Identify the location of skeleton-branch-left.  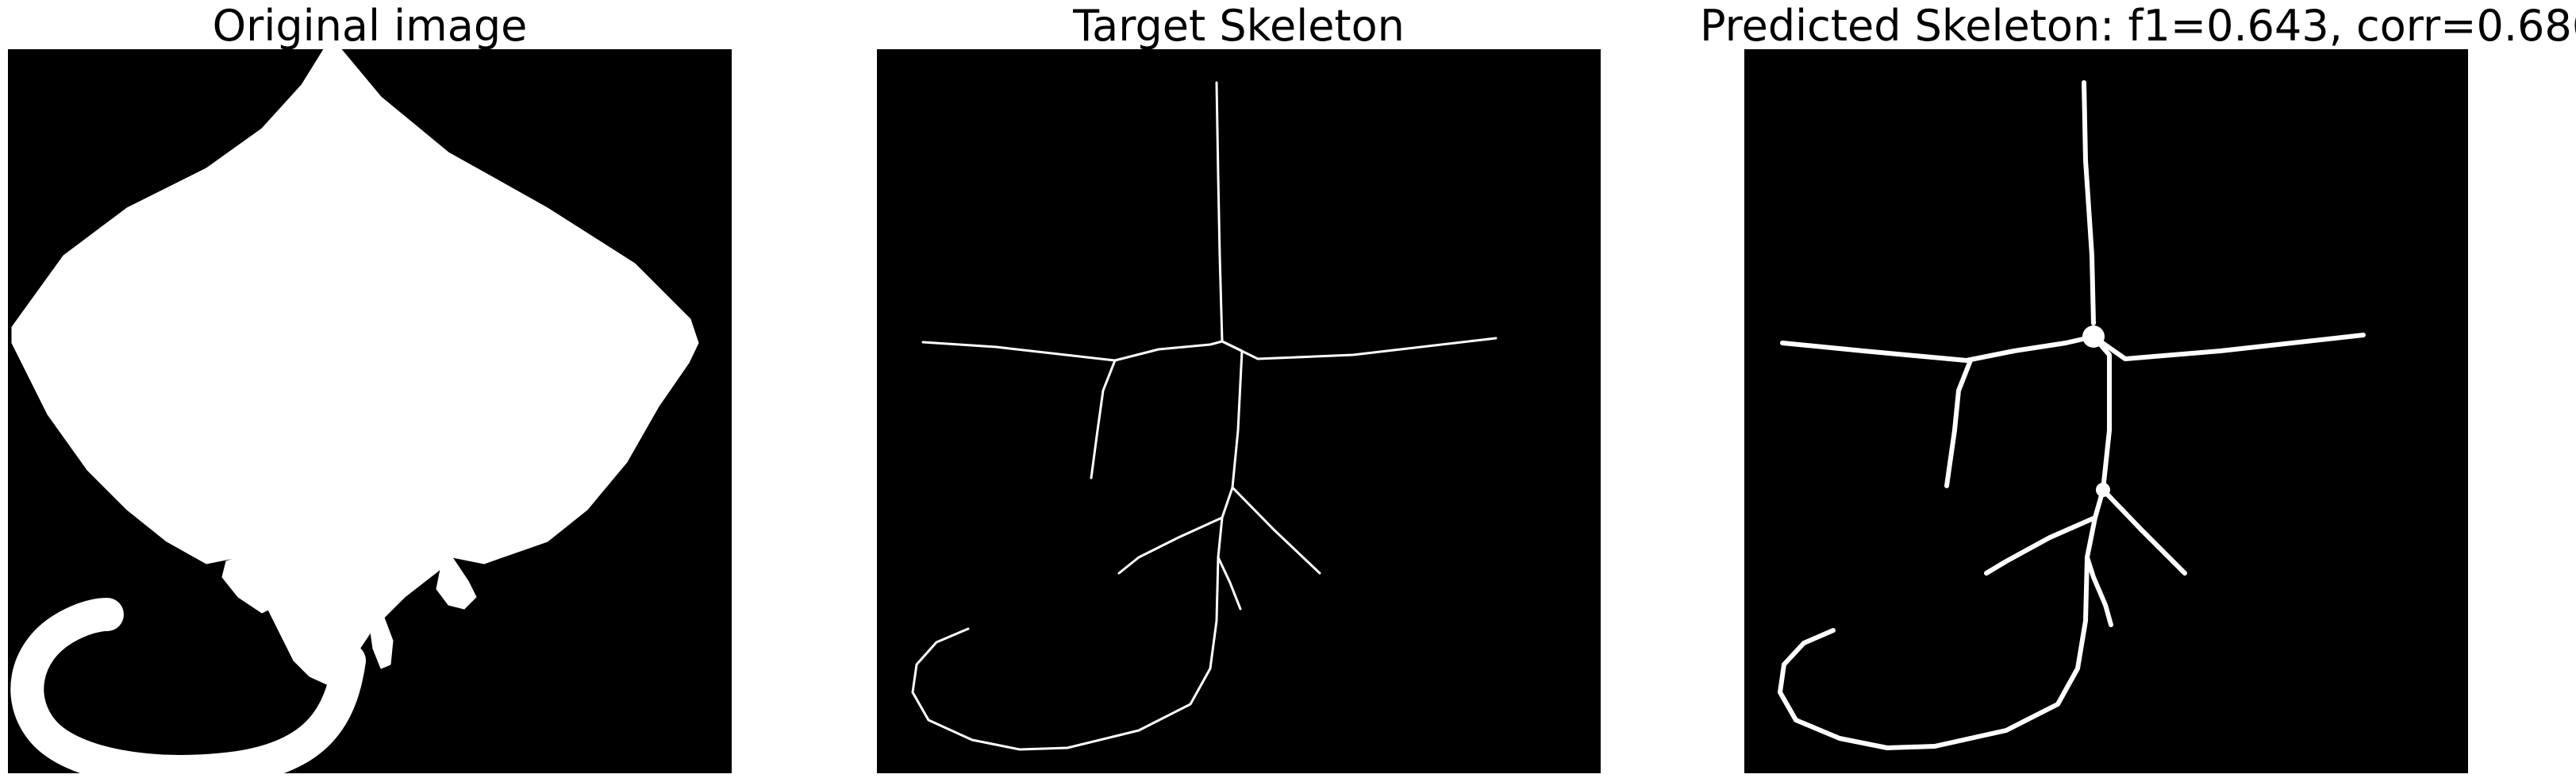
(1103, 419).